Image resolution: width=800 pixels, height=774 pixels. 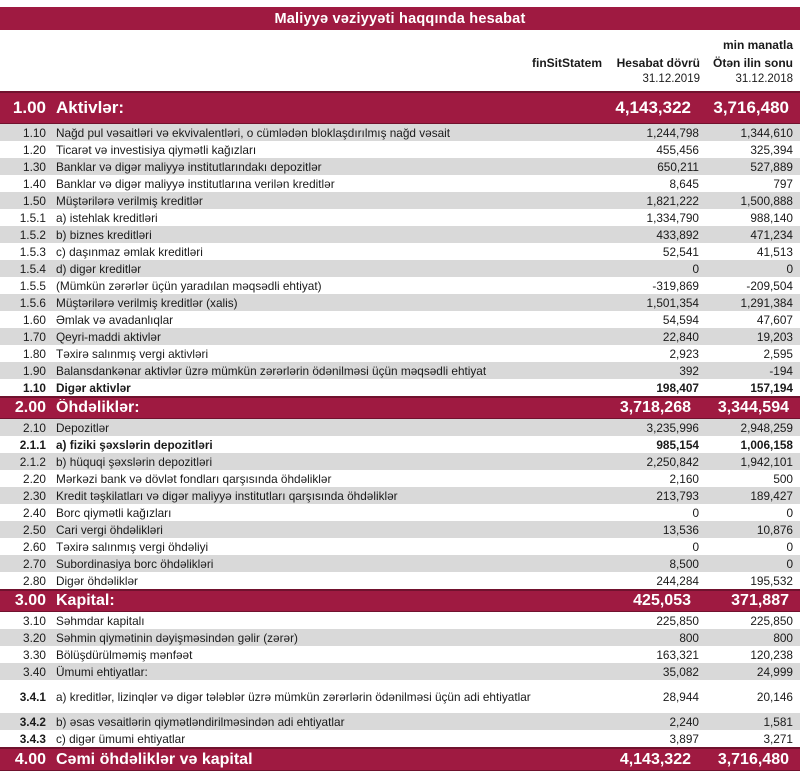 I want to click on value-current: 1,821,222, so click(x=672, y=200).